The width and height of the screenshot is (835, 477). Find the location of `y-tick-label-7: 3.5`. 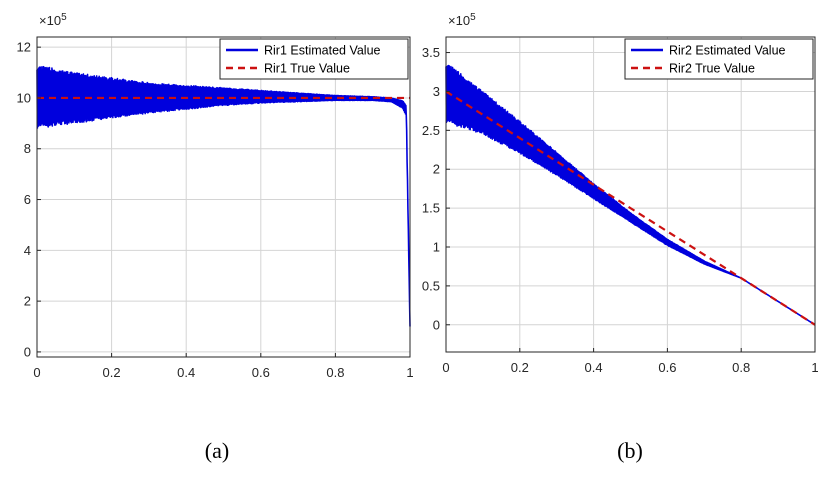

y-tick-label-7: 3.5 is located at coordinates (431, 52).